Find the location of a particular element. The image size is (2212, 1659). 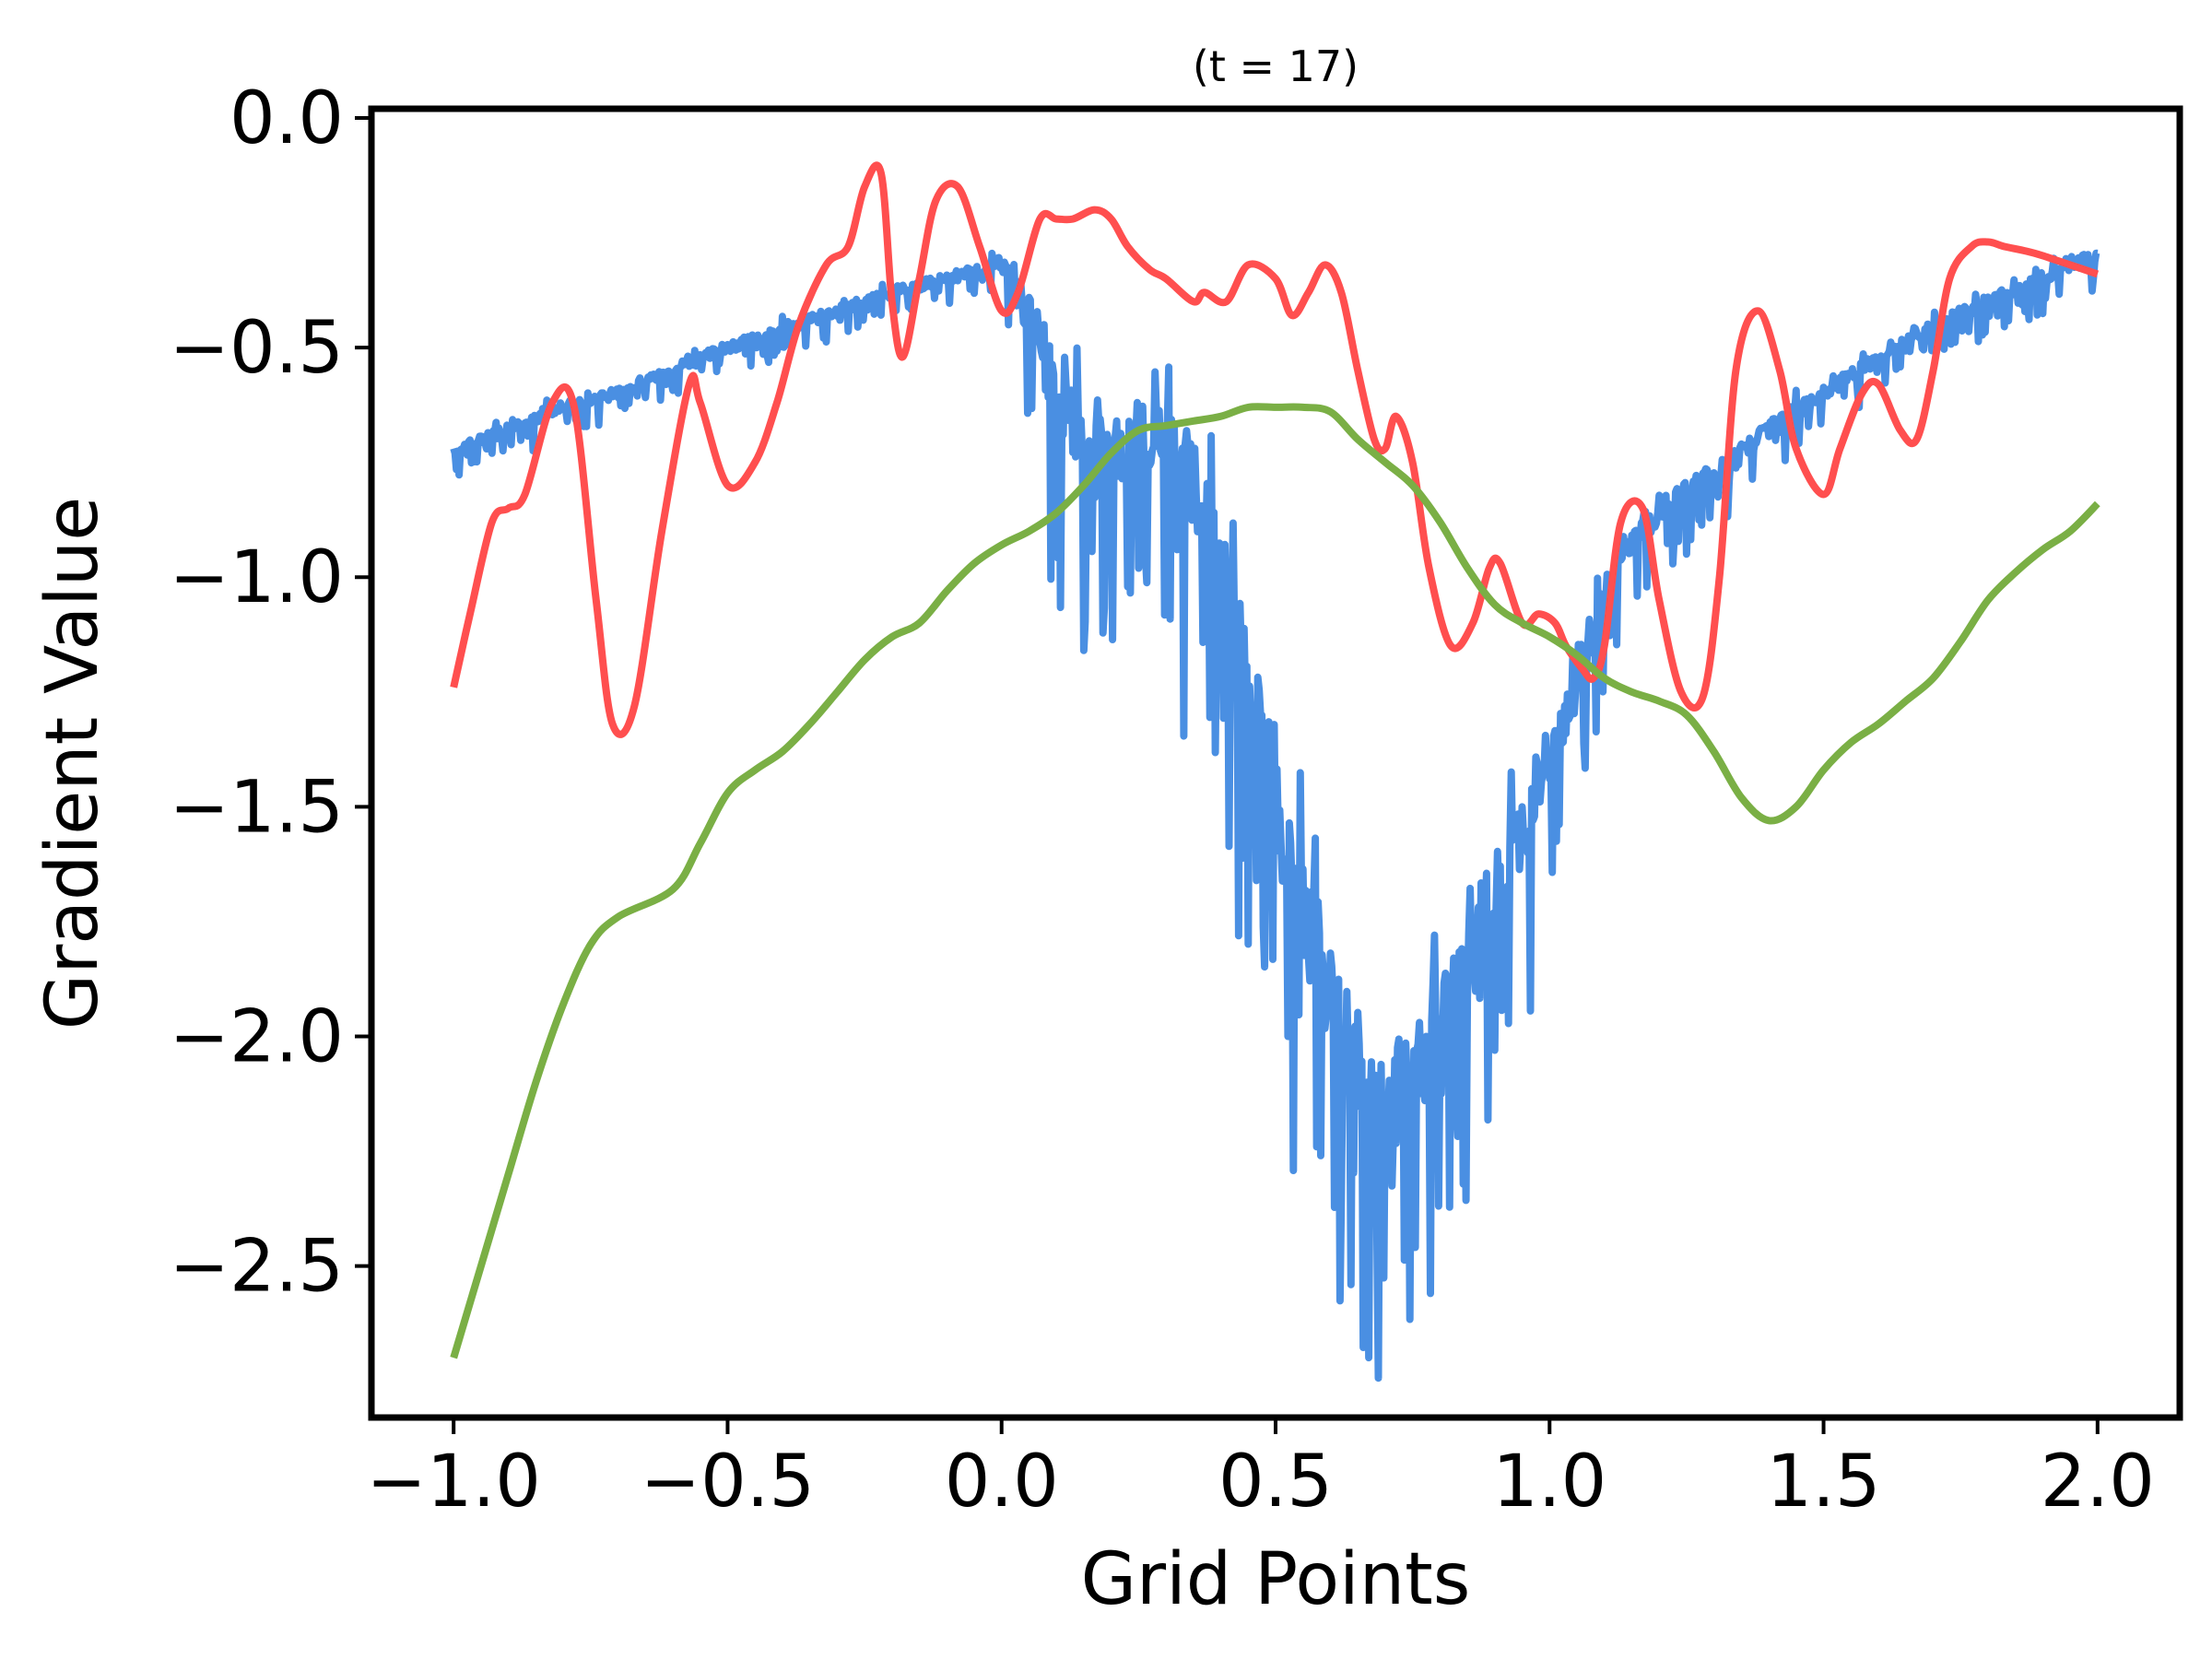

y-tick-label: −1.5 is located at coordinates (257, 807).